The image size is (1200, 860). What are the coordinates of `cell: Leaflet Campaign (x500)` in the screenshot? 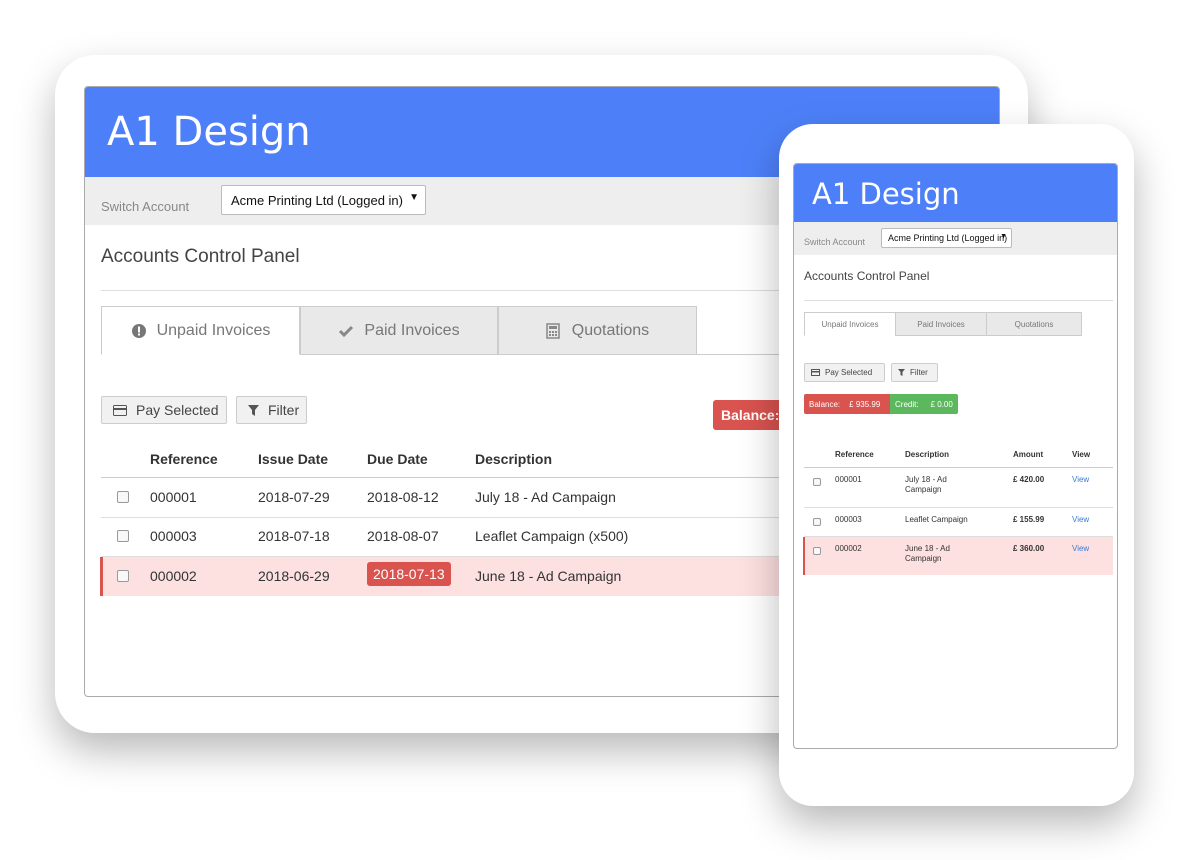 It's located at (552, 536).